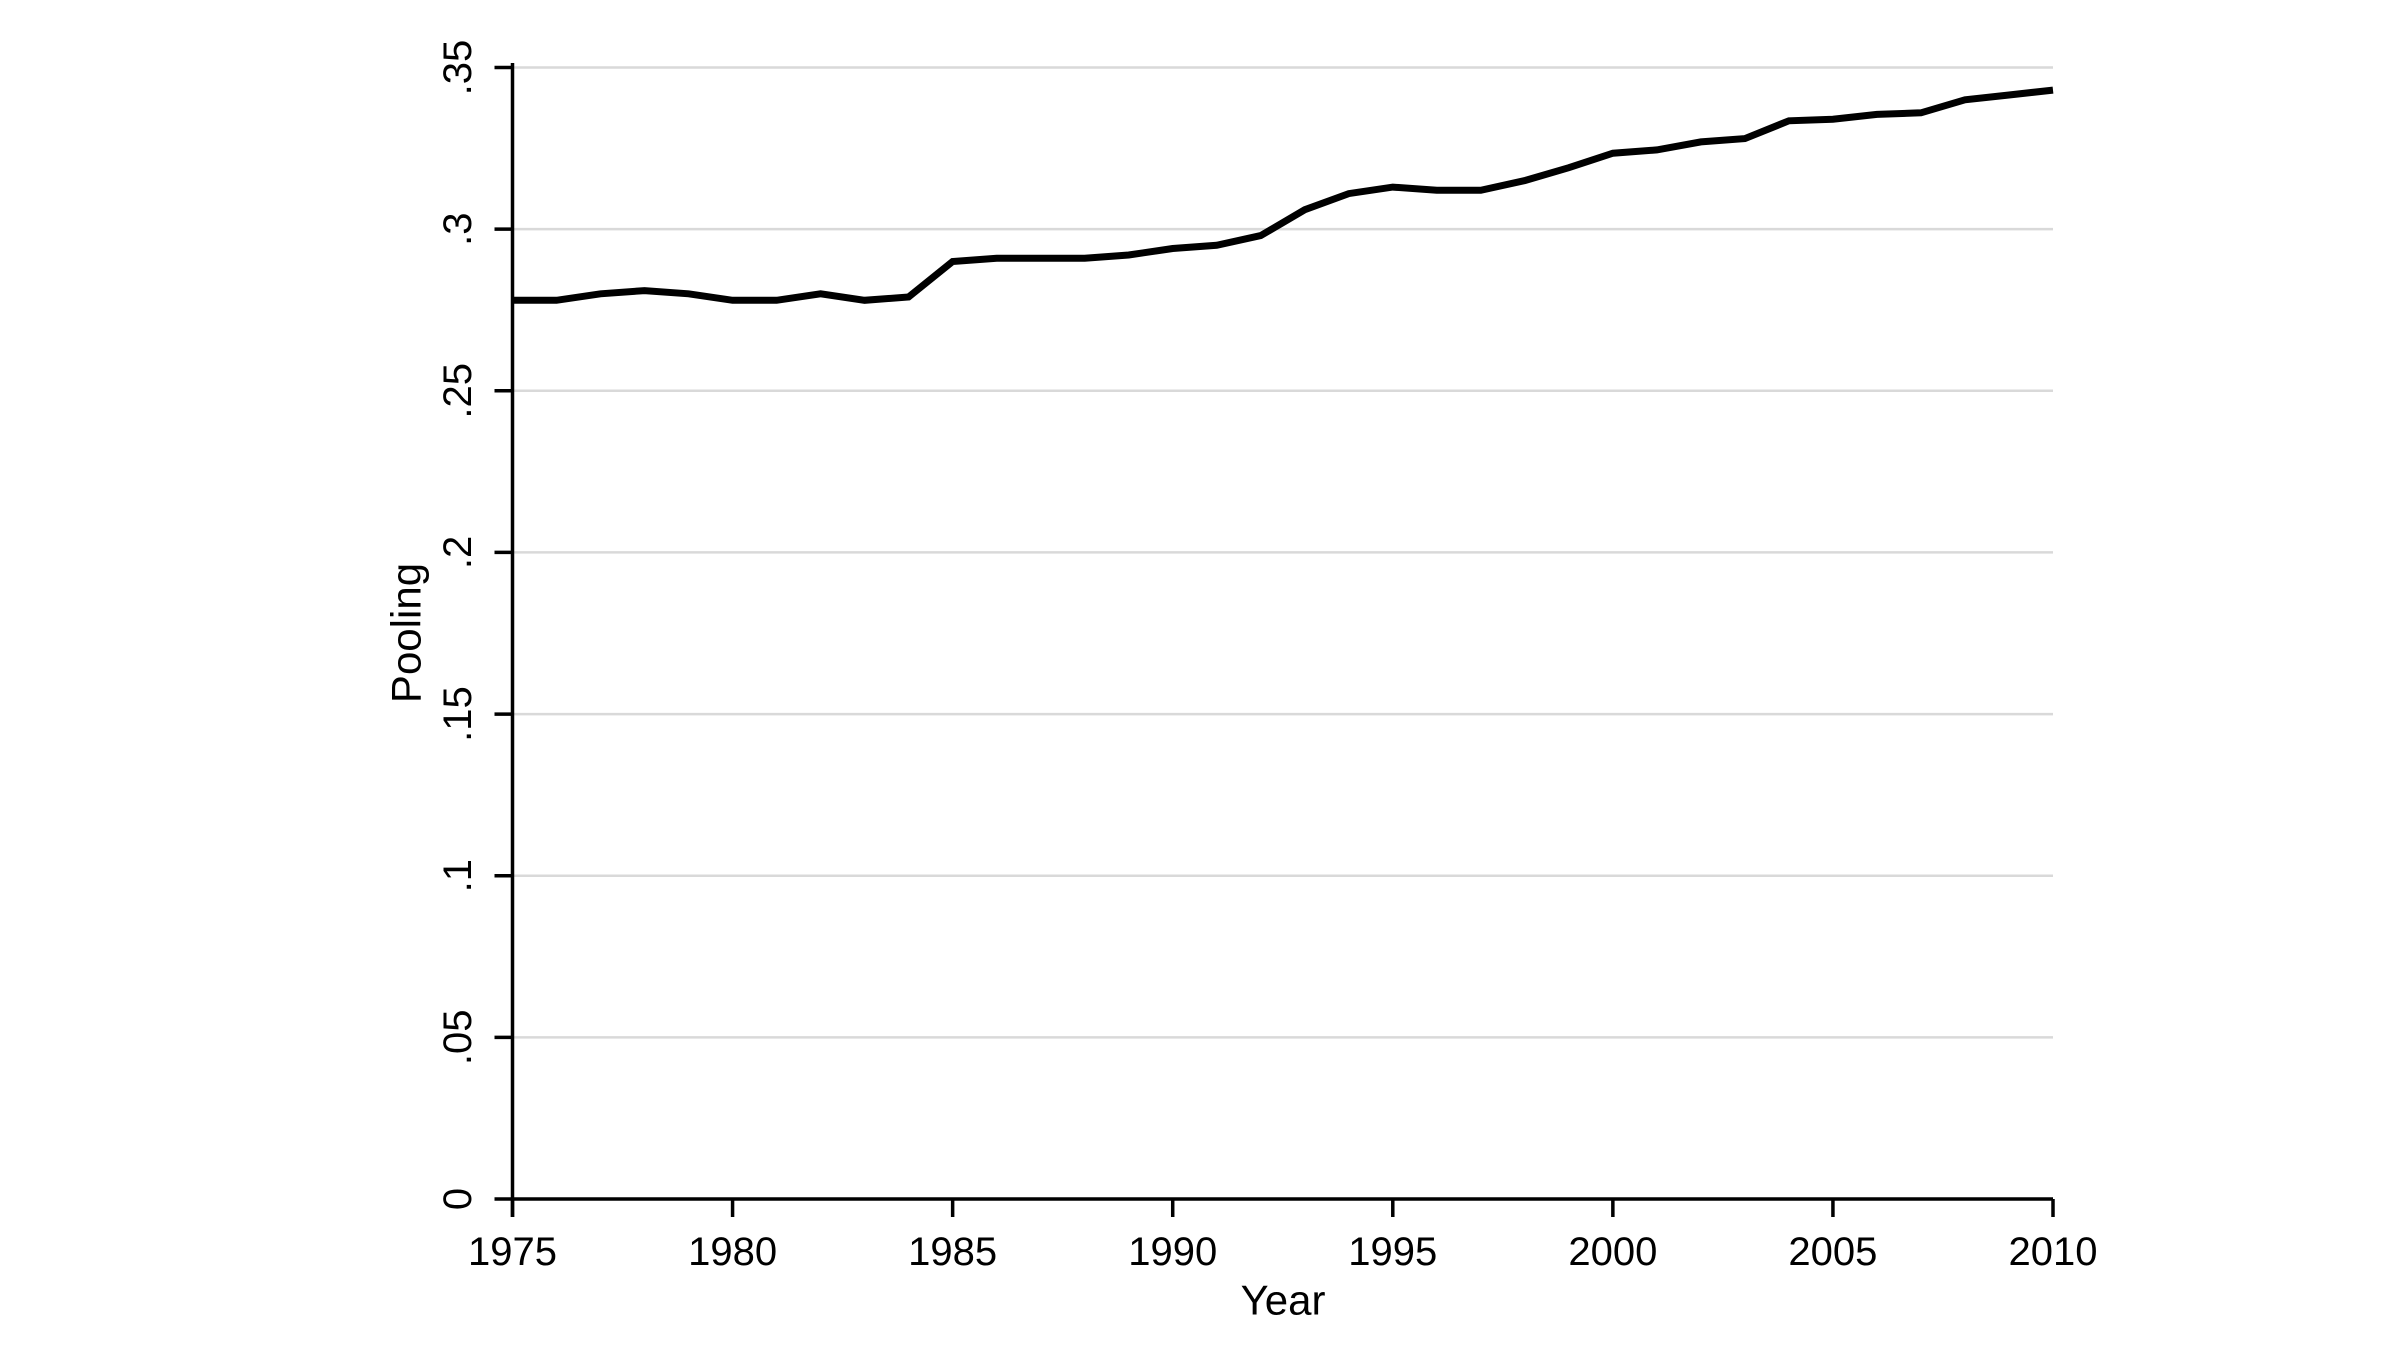  I want to click on y-tick-label: .15, so click(458, 714).